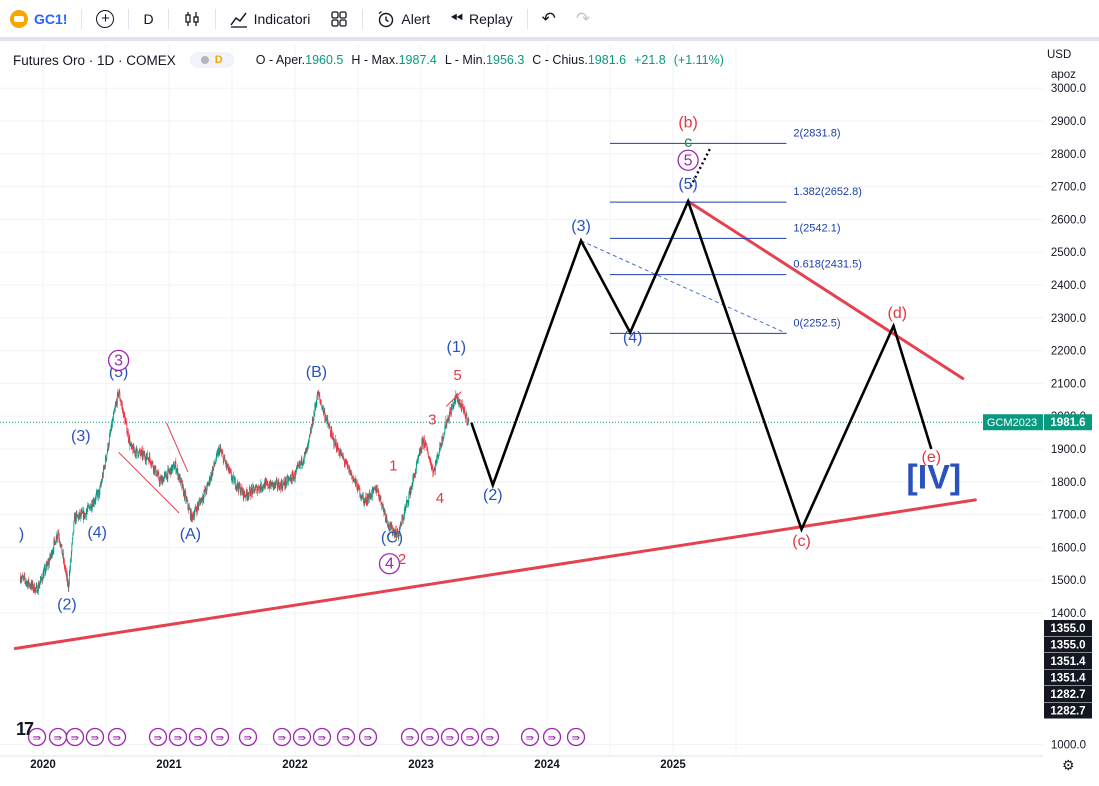  I want to click on gear-icon: ⚙︎, so click(1068, 765).